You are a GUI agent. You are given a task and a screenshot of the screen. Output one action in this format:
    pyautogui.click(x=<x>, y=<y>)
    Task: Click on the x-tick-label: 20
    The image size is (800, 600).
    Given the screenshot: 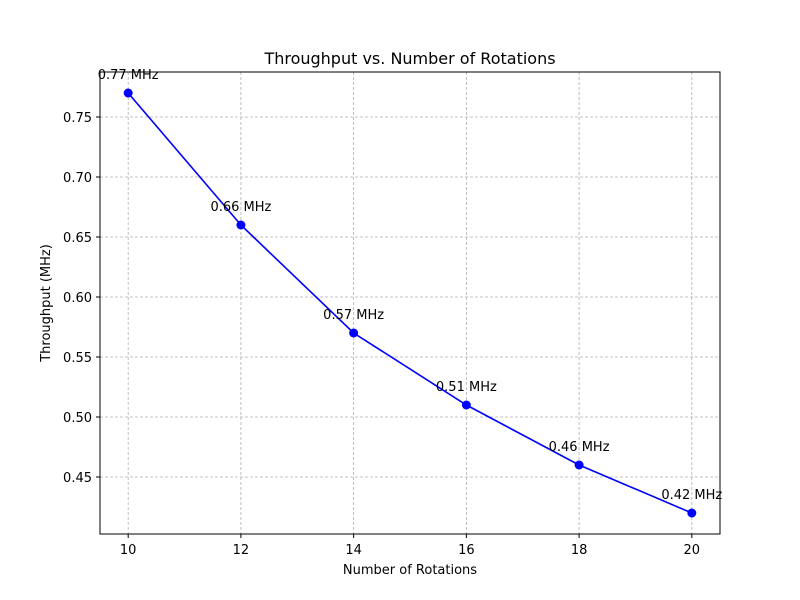 What is the action you would take?
    pyautogui.click(x=692, y=550)
    